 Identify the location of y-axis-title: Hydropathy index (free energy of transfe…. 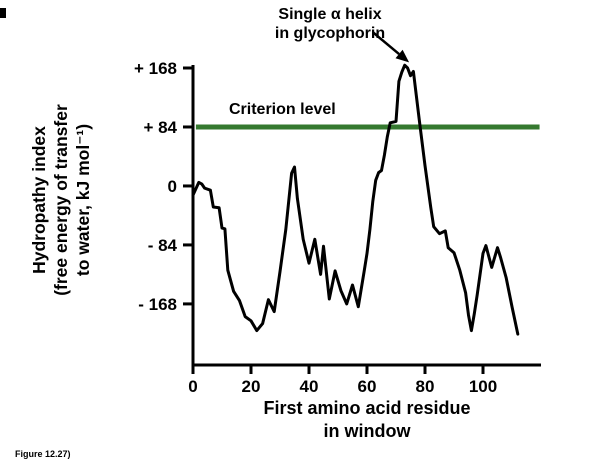
(61, 200).